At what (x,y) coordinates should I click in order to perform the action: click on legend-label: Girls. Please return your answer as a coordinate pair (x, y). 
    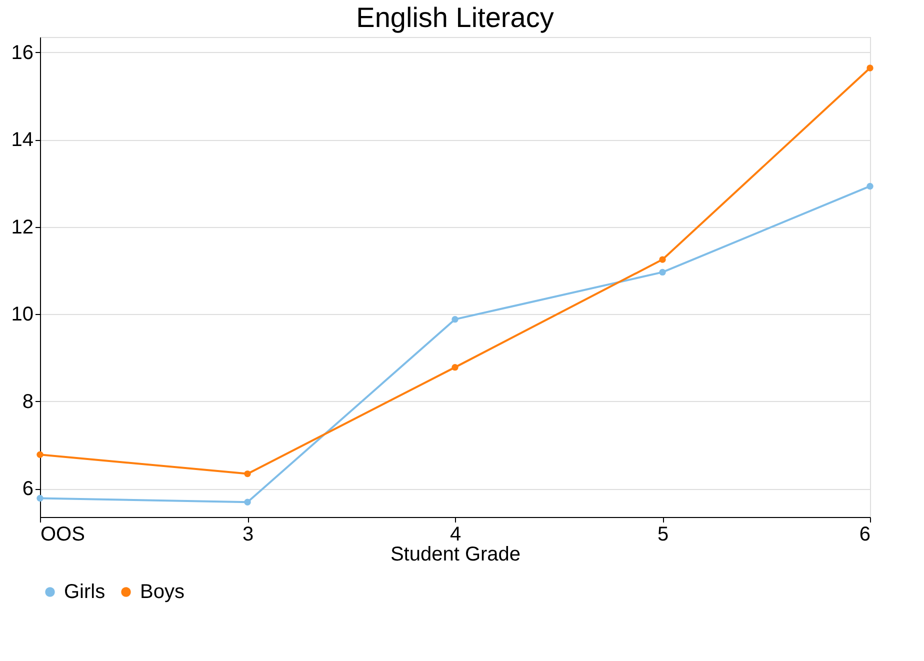
    Looking at the image, I should click on (85, 592).